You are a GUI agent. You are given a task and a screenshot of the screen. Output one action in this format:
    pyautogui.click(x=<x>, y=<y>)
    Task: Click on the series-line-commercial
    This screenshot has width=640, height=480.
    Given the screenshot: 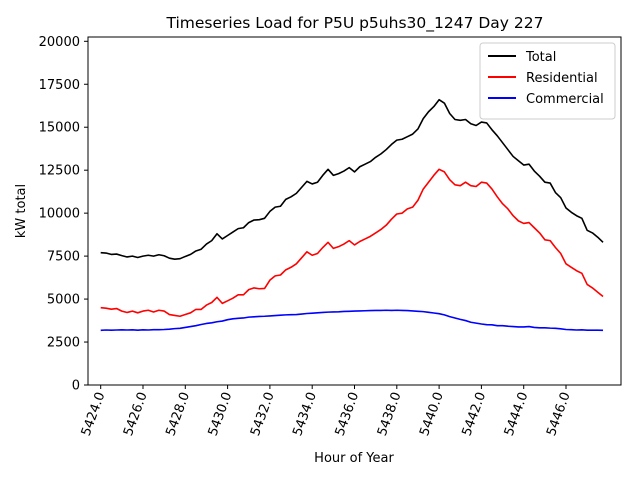 What is the action you would take?
    pyautogui.click(x=352, y=320)
    